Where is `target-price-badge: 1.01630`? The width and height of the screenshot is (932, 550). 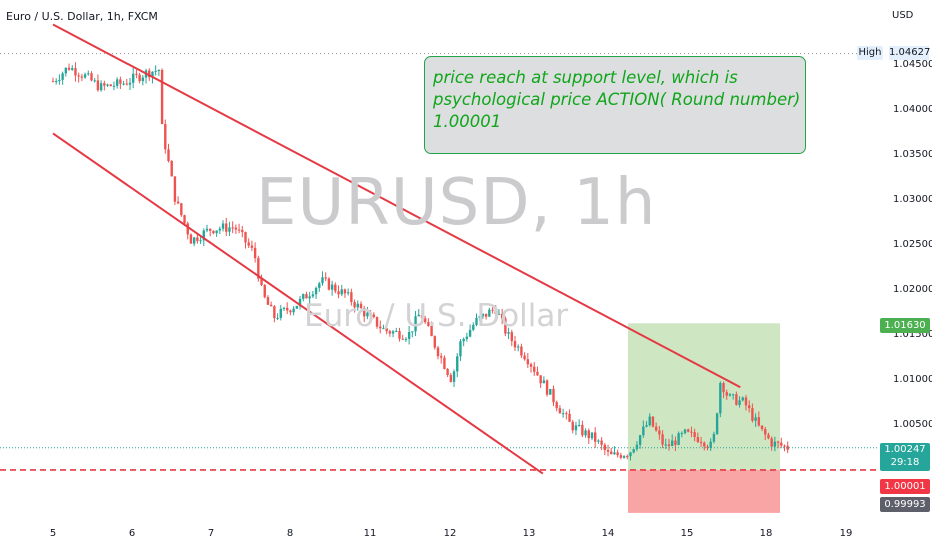 target-price-badge: 1.01630 is located at coordinates (905, 325).